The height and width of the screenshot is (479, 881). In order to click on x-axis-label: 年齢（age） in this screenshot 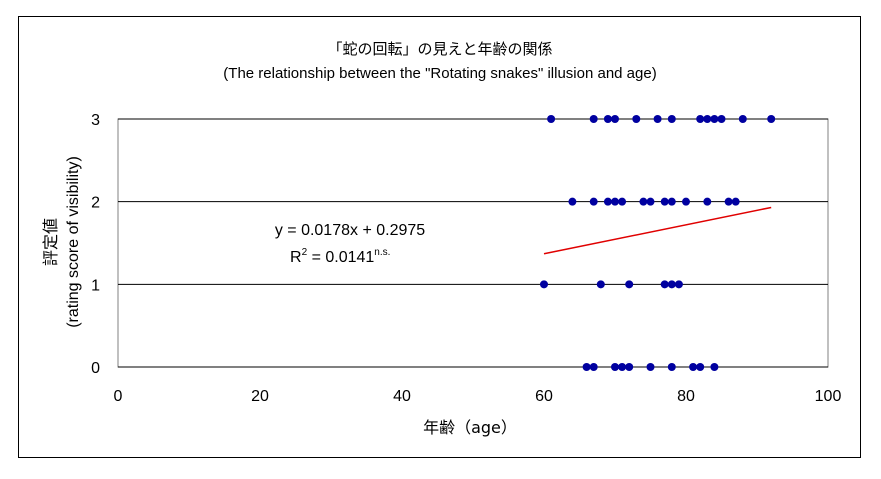, I will do `click(470, 427)`.